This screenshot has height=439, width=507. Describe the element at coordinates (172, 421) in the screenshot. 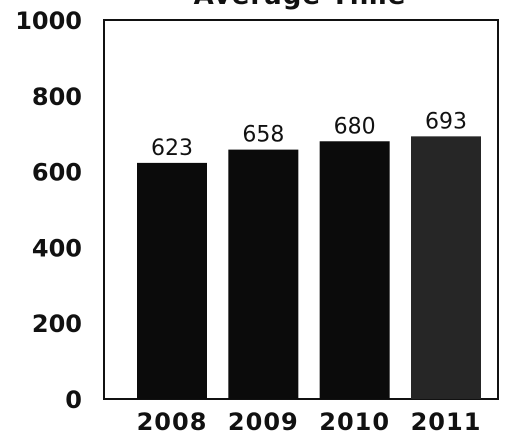

I see `x-tick-label-2008: 2008` at that location.